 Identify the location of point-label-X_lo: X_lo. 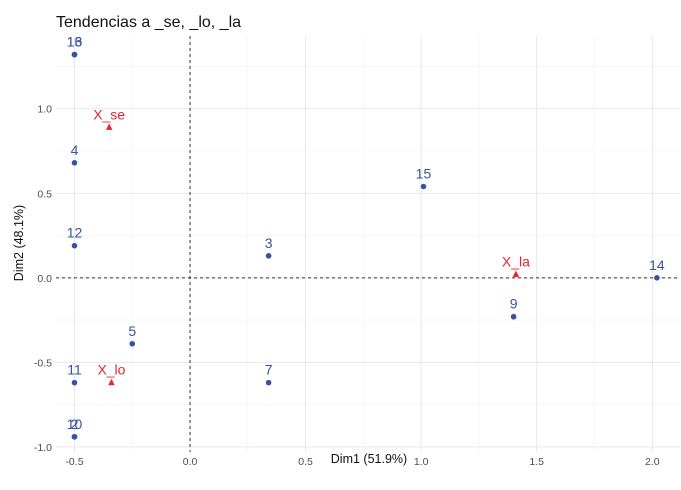
(111, 370).